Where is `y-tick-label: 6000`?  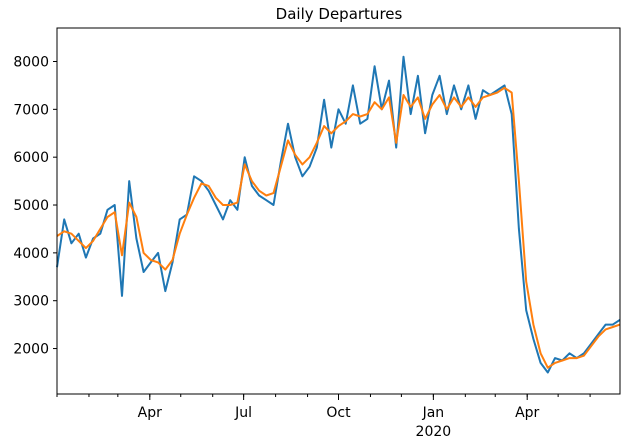 y-tick-label: 6000 is located at coordinates (31, 158).